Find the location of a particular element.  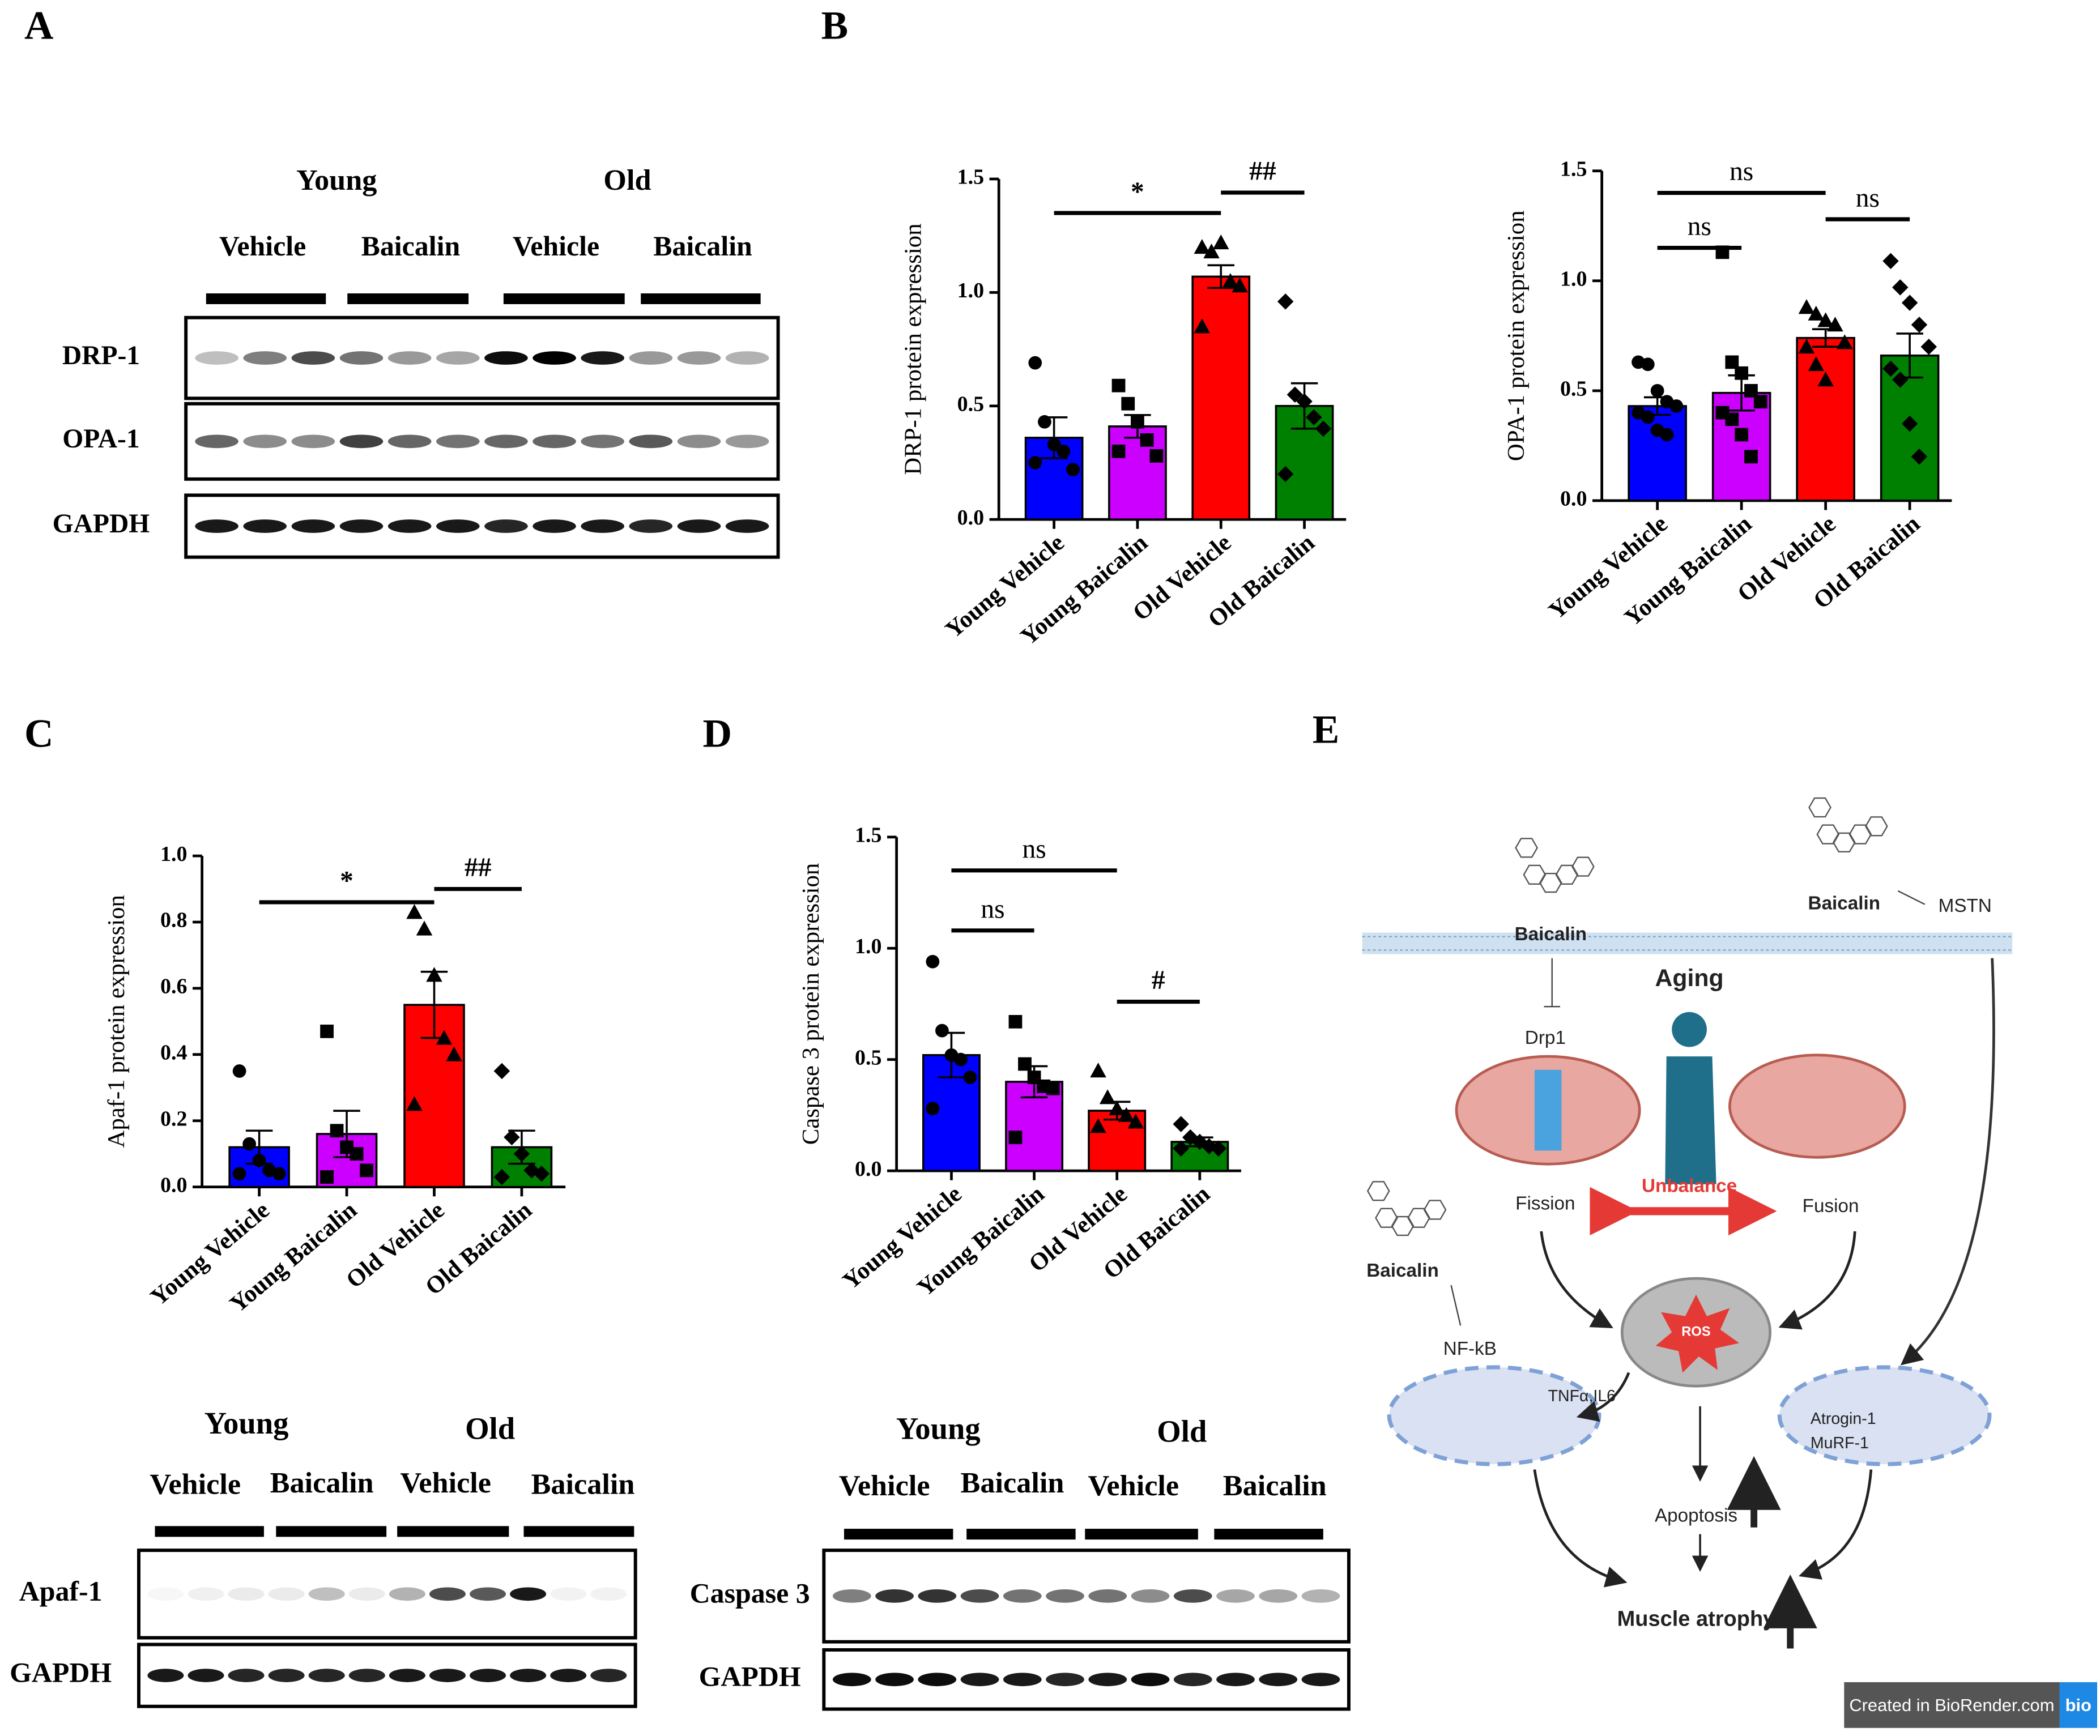

row-label: OPA-1 is located at coordinates (100, 439).